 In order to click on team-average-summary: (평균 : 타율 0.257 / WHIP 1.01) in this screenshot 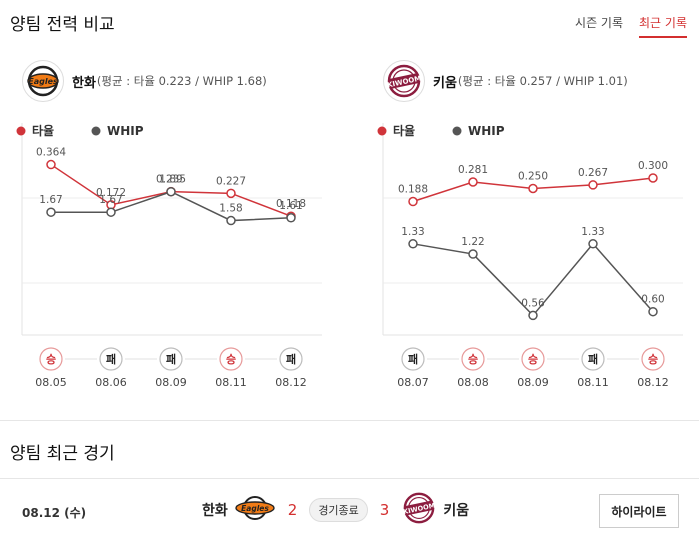, I will do `click(542, 81)`.